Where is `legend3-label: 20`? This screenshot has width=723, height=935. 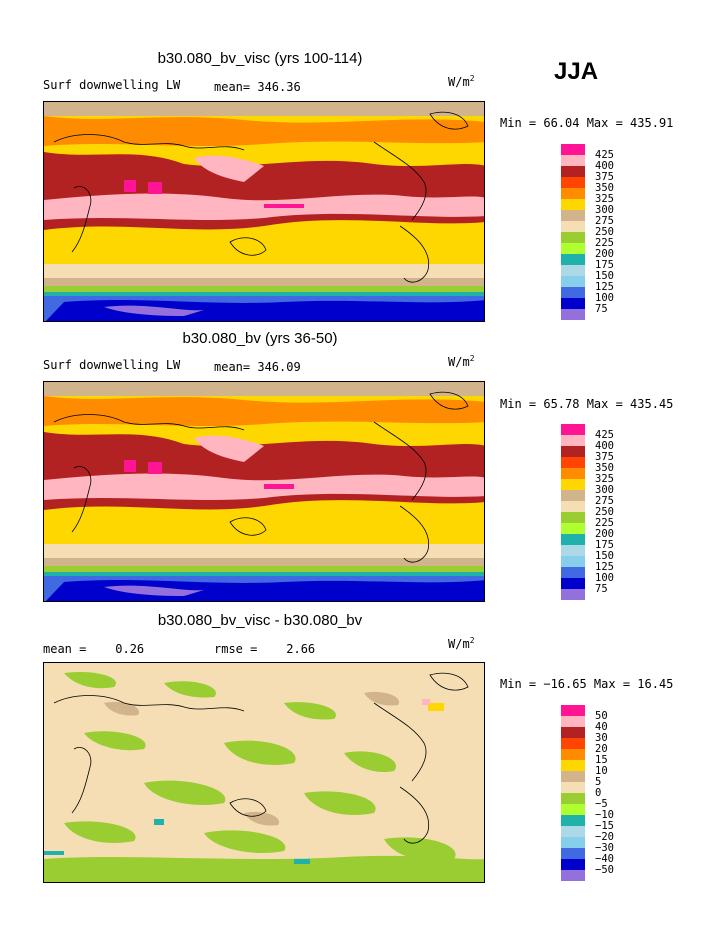 legend3-label: 20 is located at coordinates (601, 749).